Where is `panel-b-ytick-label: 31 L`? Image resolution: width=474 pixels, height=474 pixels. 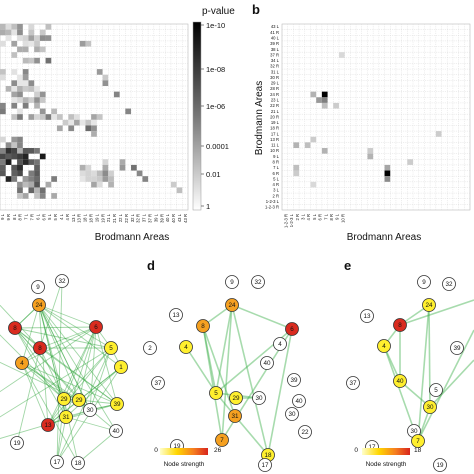 panel-b-ytick-label: 31 L is located at coordinates (275, 71).